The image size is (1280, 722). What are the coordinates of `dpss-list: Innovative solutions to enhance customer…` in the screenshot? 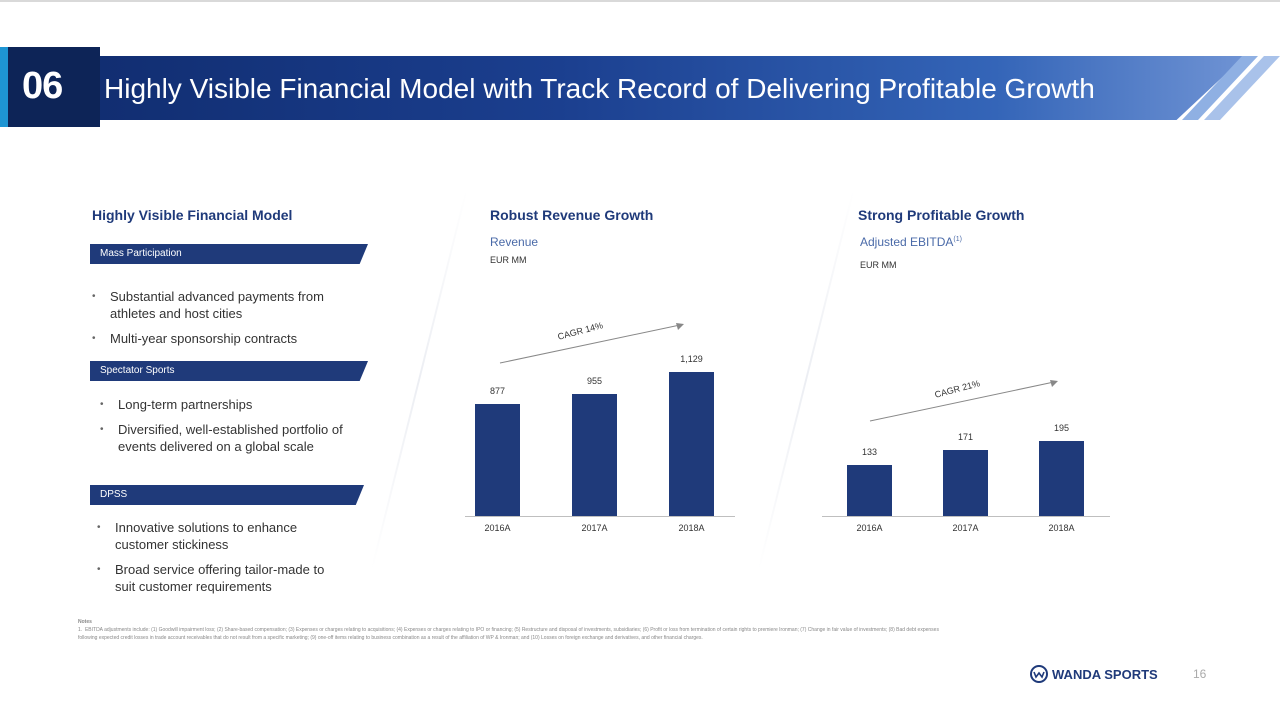 It's located at (220, 561).